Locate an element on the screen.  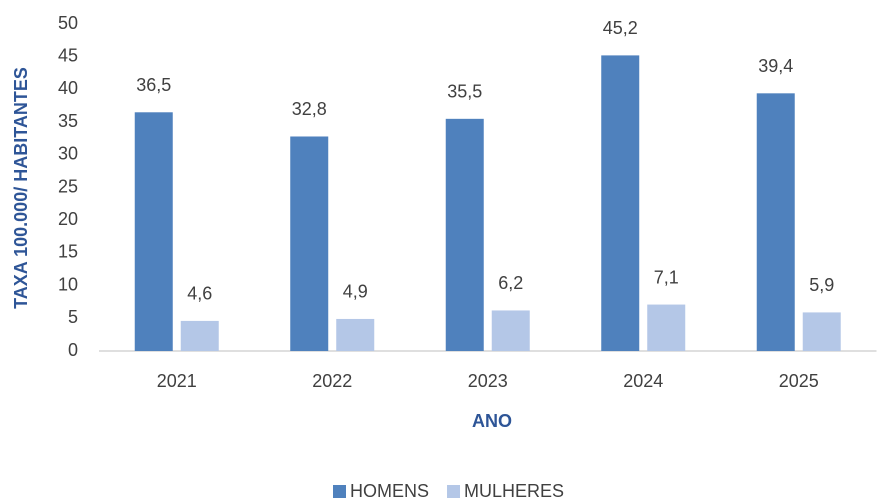
data-label: 39,4 is located at coordinates (775, 66).